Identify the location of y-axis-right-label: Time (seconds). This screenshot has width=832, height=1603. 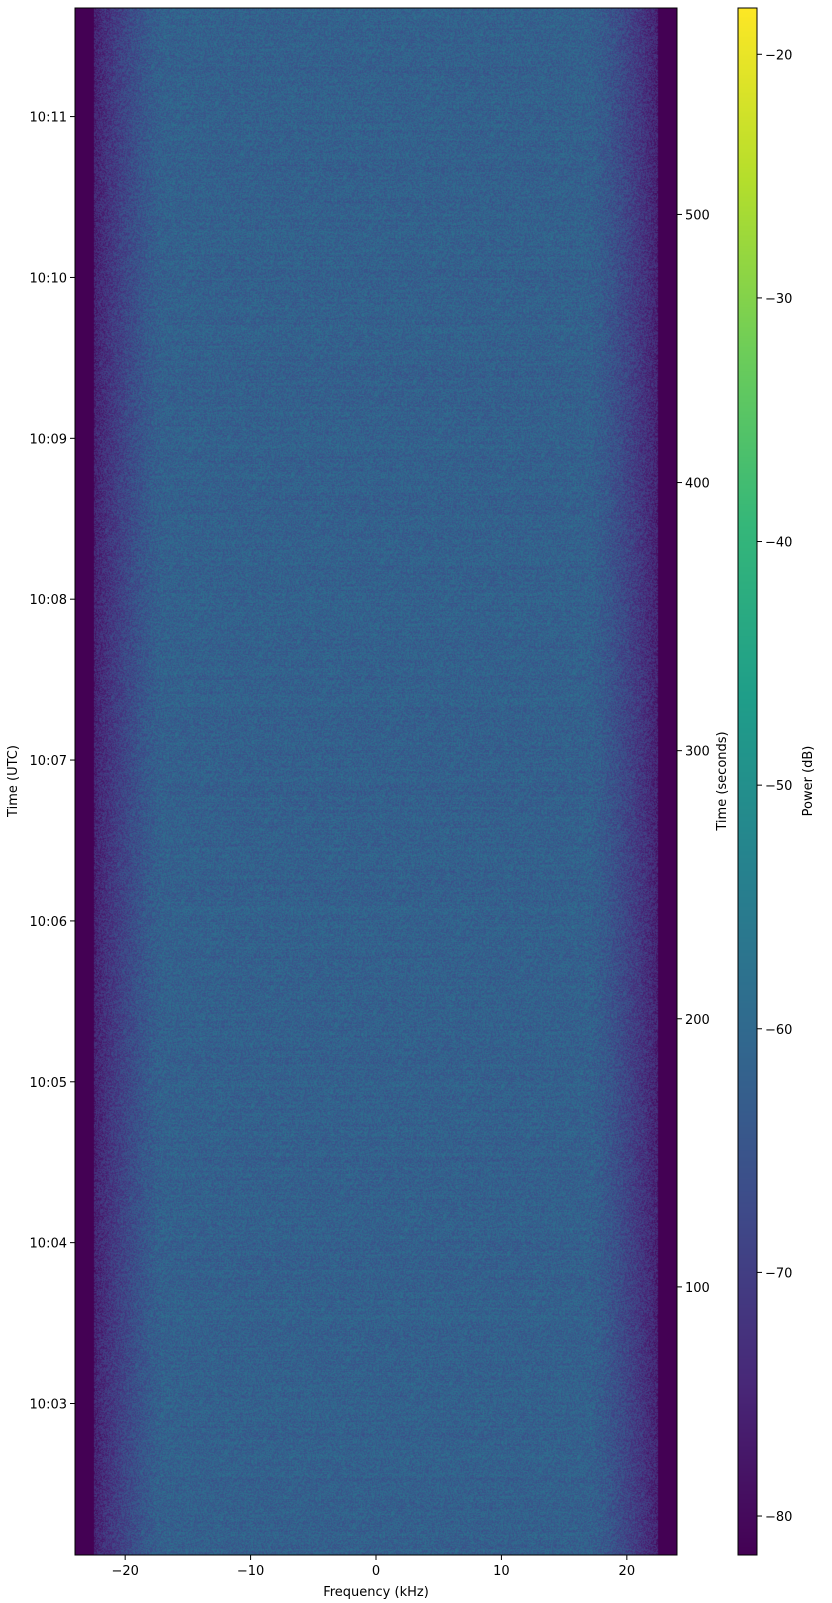
(722, 781).